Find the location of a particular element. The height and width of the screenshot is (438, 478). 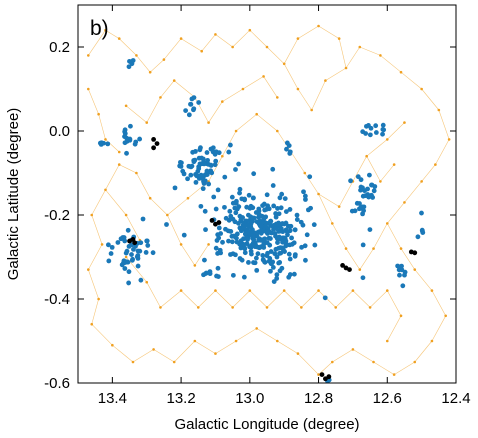

x-tick-label: 13.4 is located at coordinates (112, 398).